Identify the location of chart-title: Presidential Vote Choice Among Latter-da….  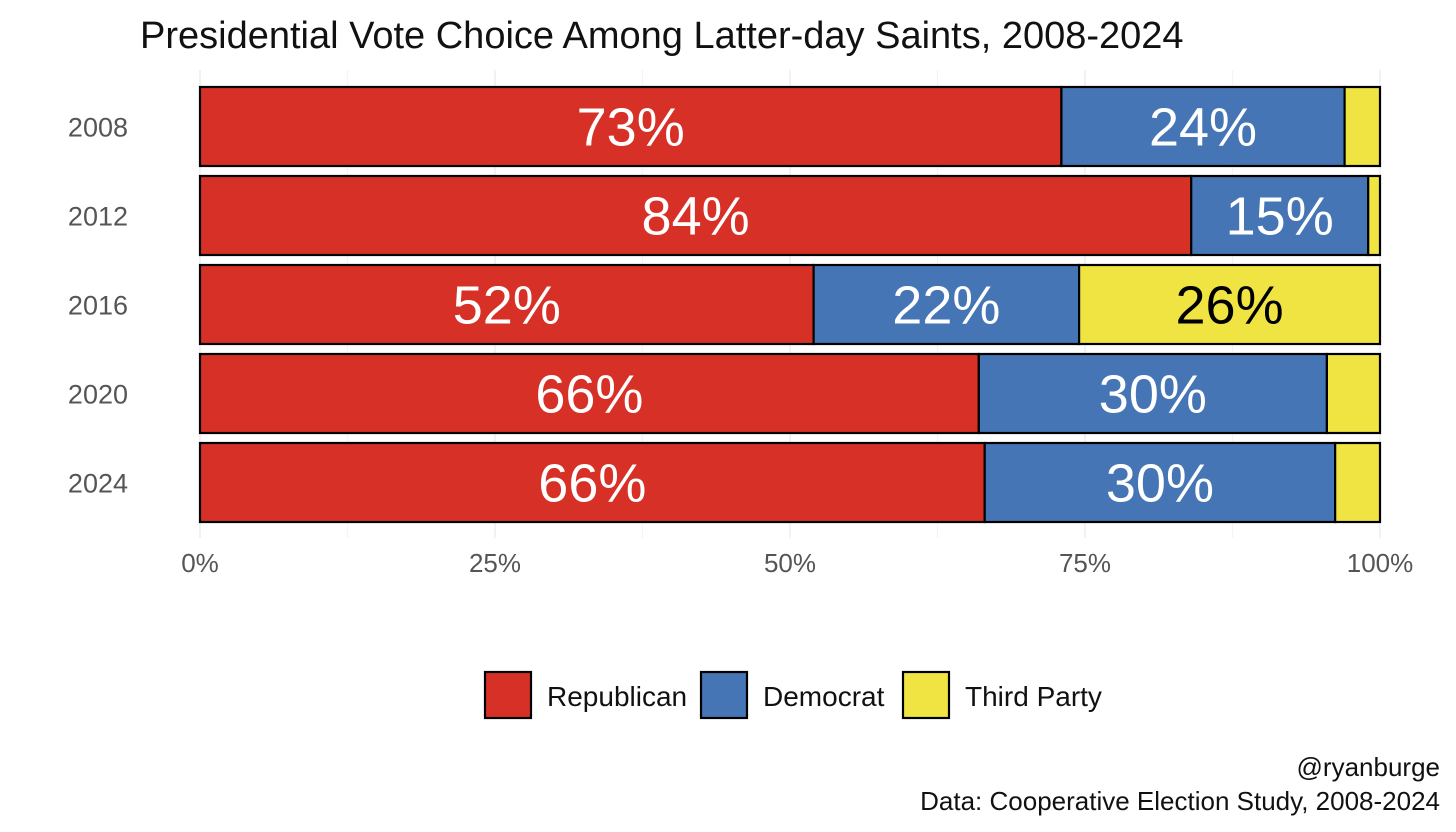
(662, 36).